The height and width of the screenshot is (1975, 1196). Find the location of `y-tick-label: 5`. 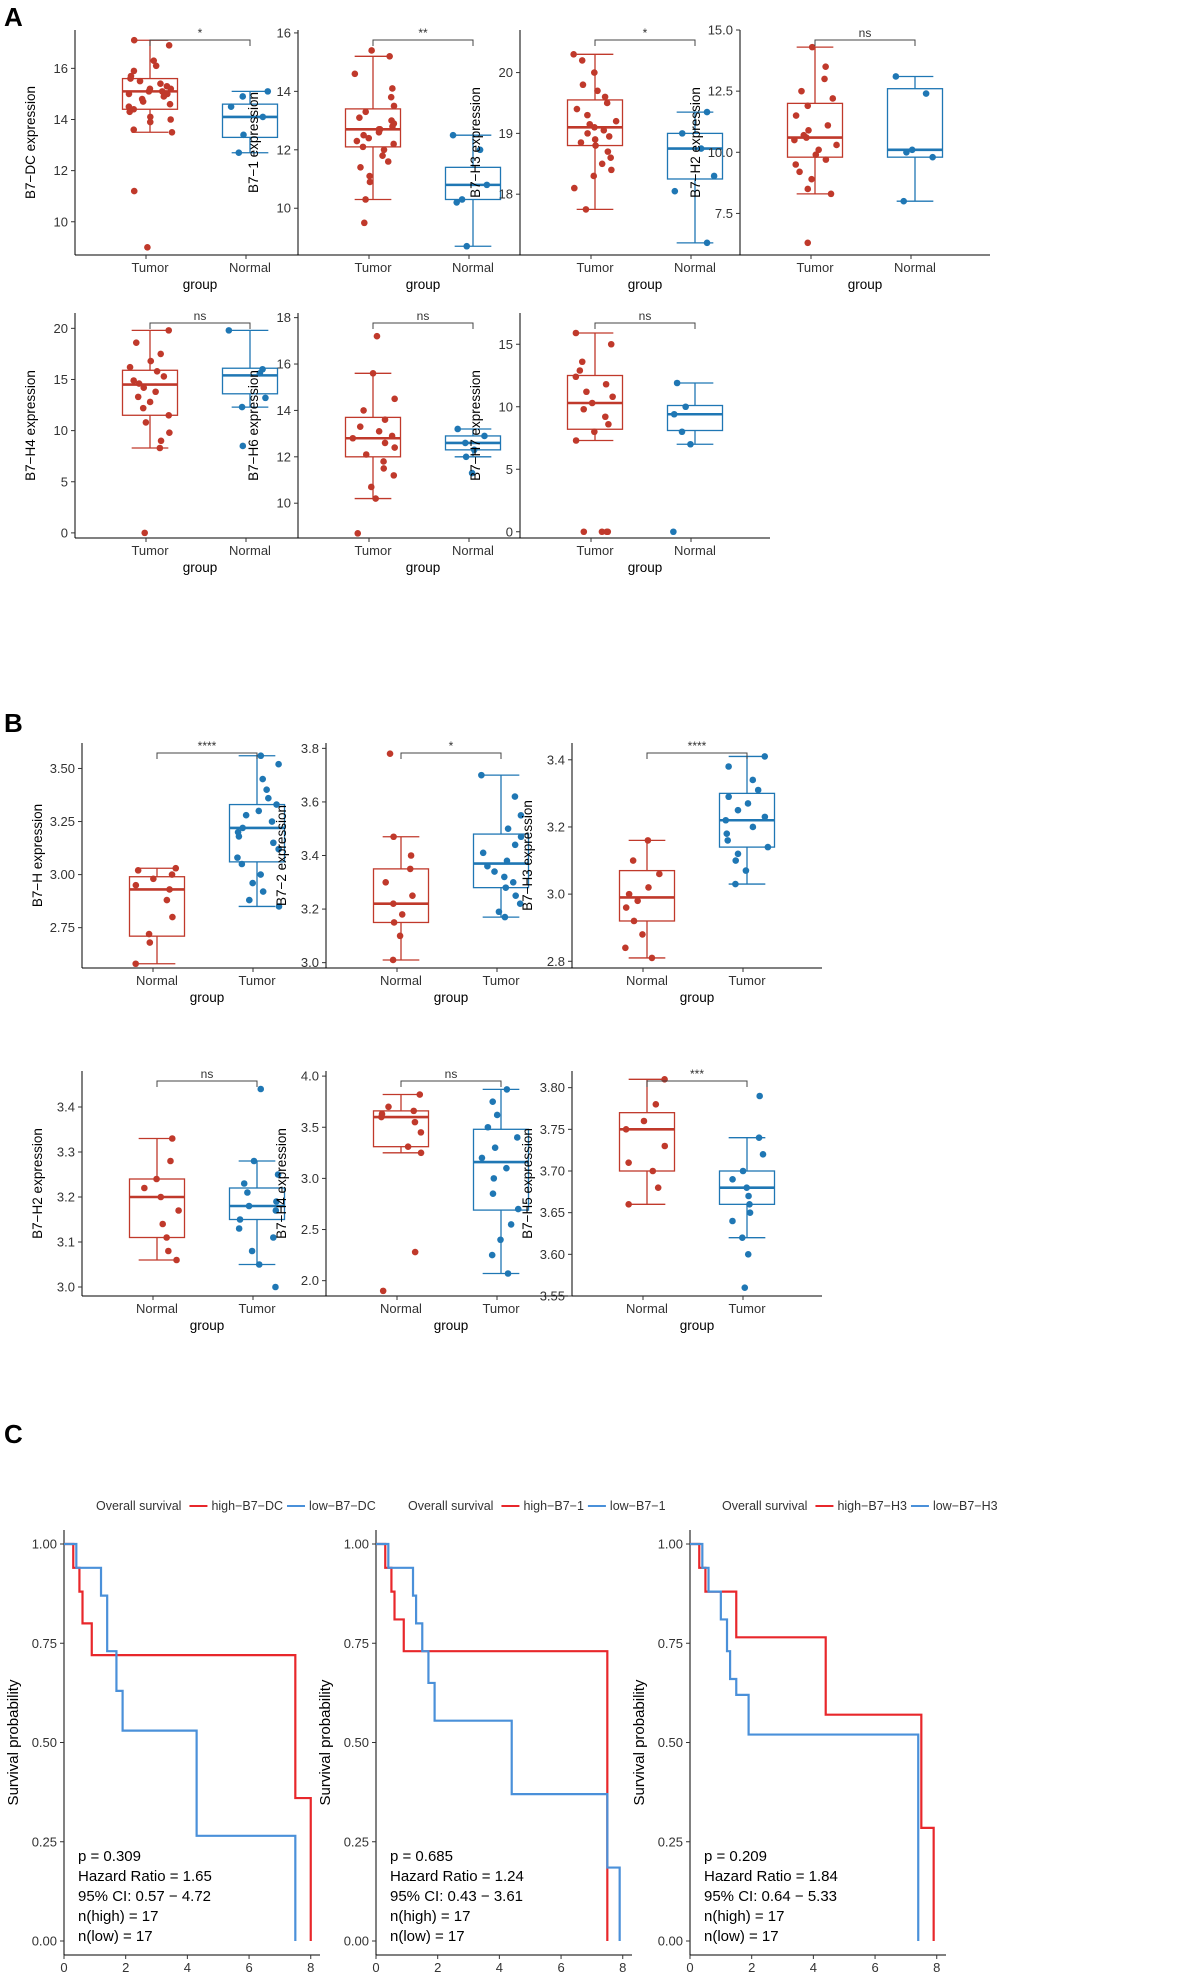

y-tick-label: 5 is located at coordinates (64, 481).